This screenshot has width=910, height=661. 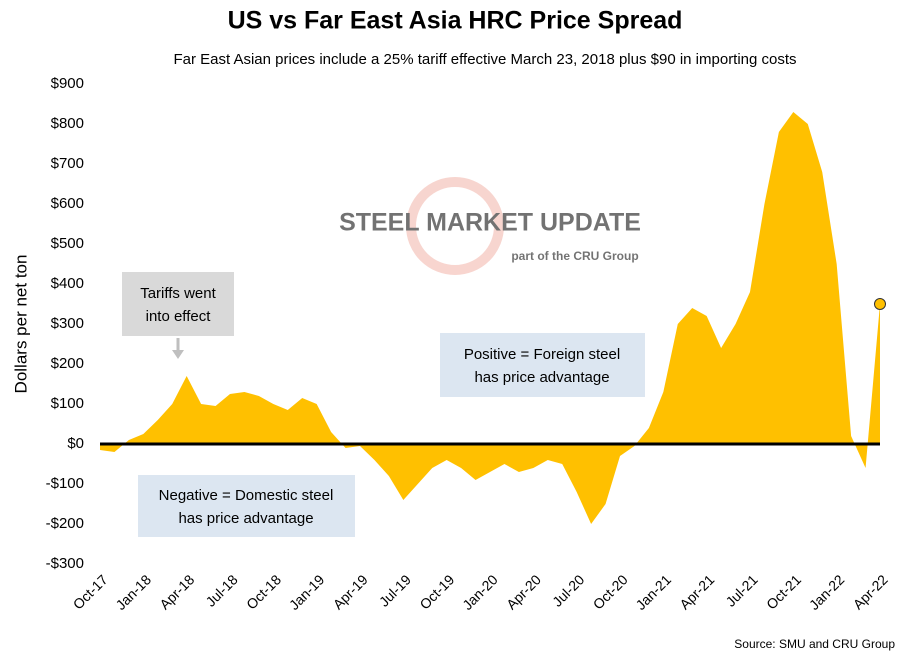 What do you see at coordinates (814, 644) in the screenshot?
I see `source-note: Source: SMU and CRU Group` at bounding box center [814, 644].